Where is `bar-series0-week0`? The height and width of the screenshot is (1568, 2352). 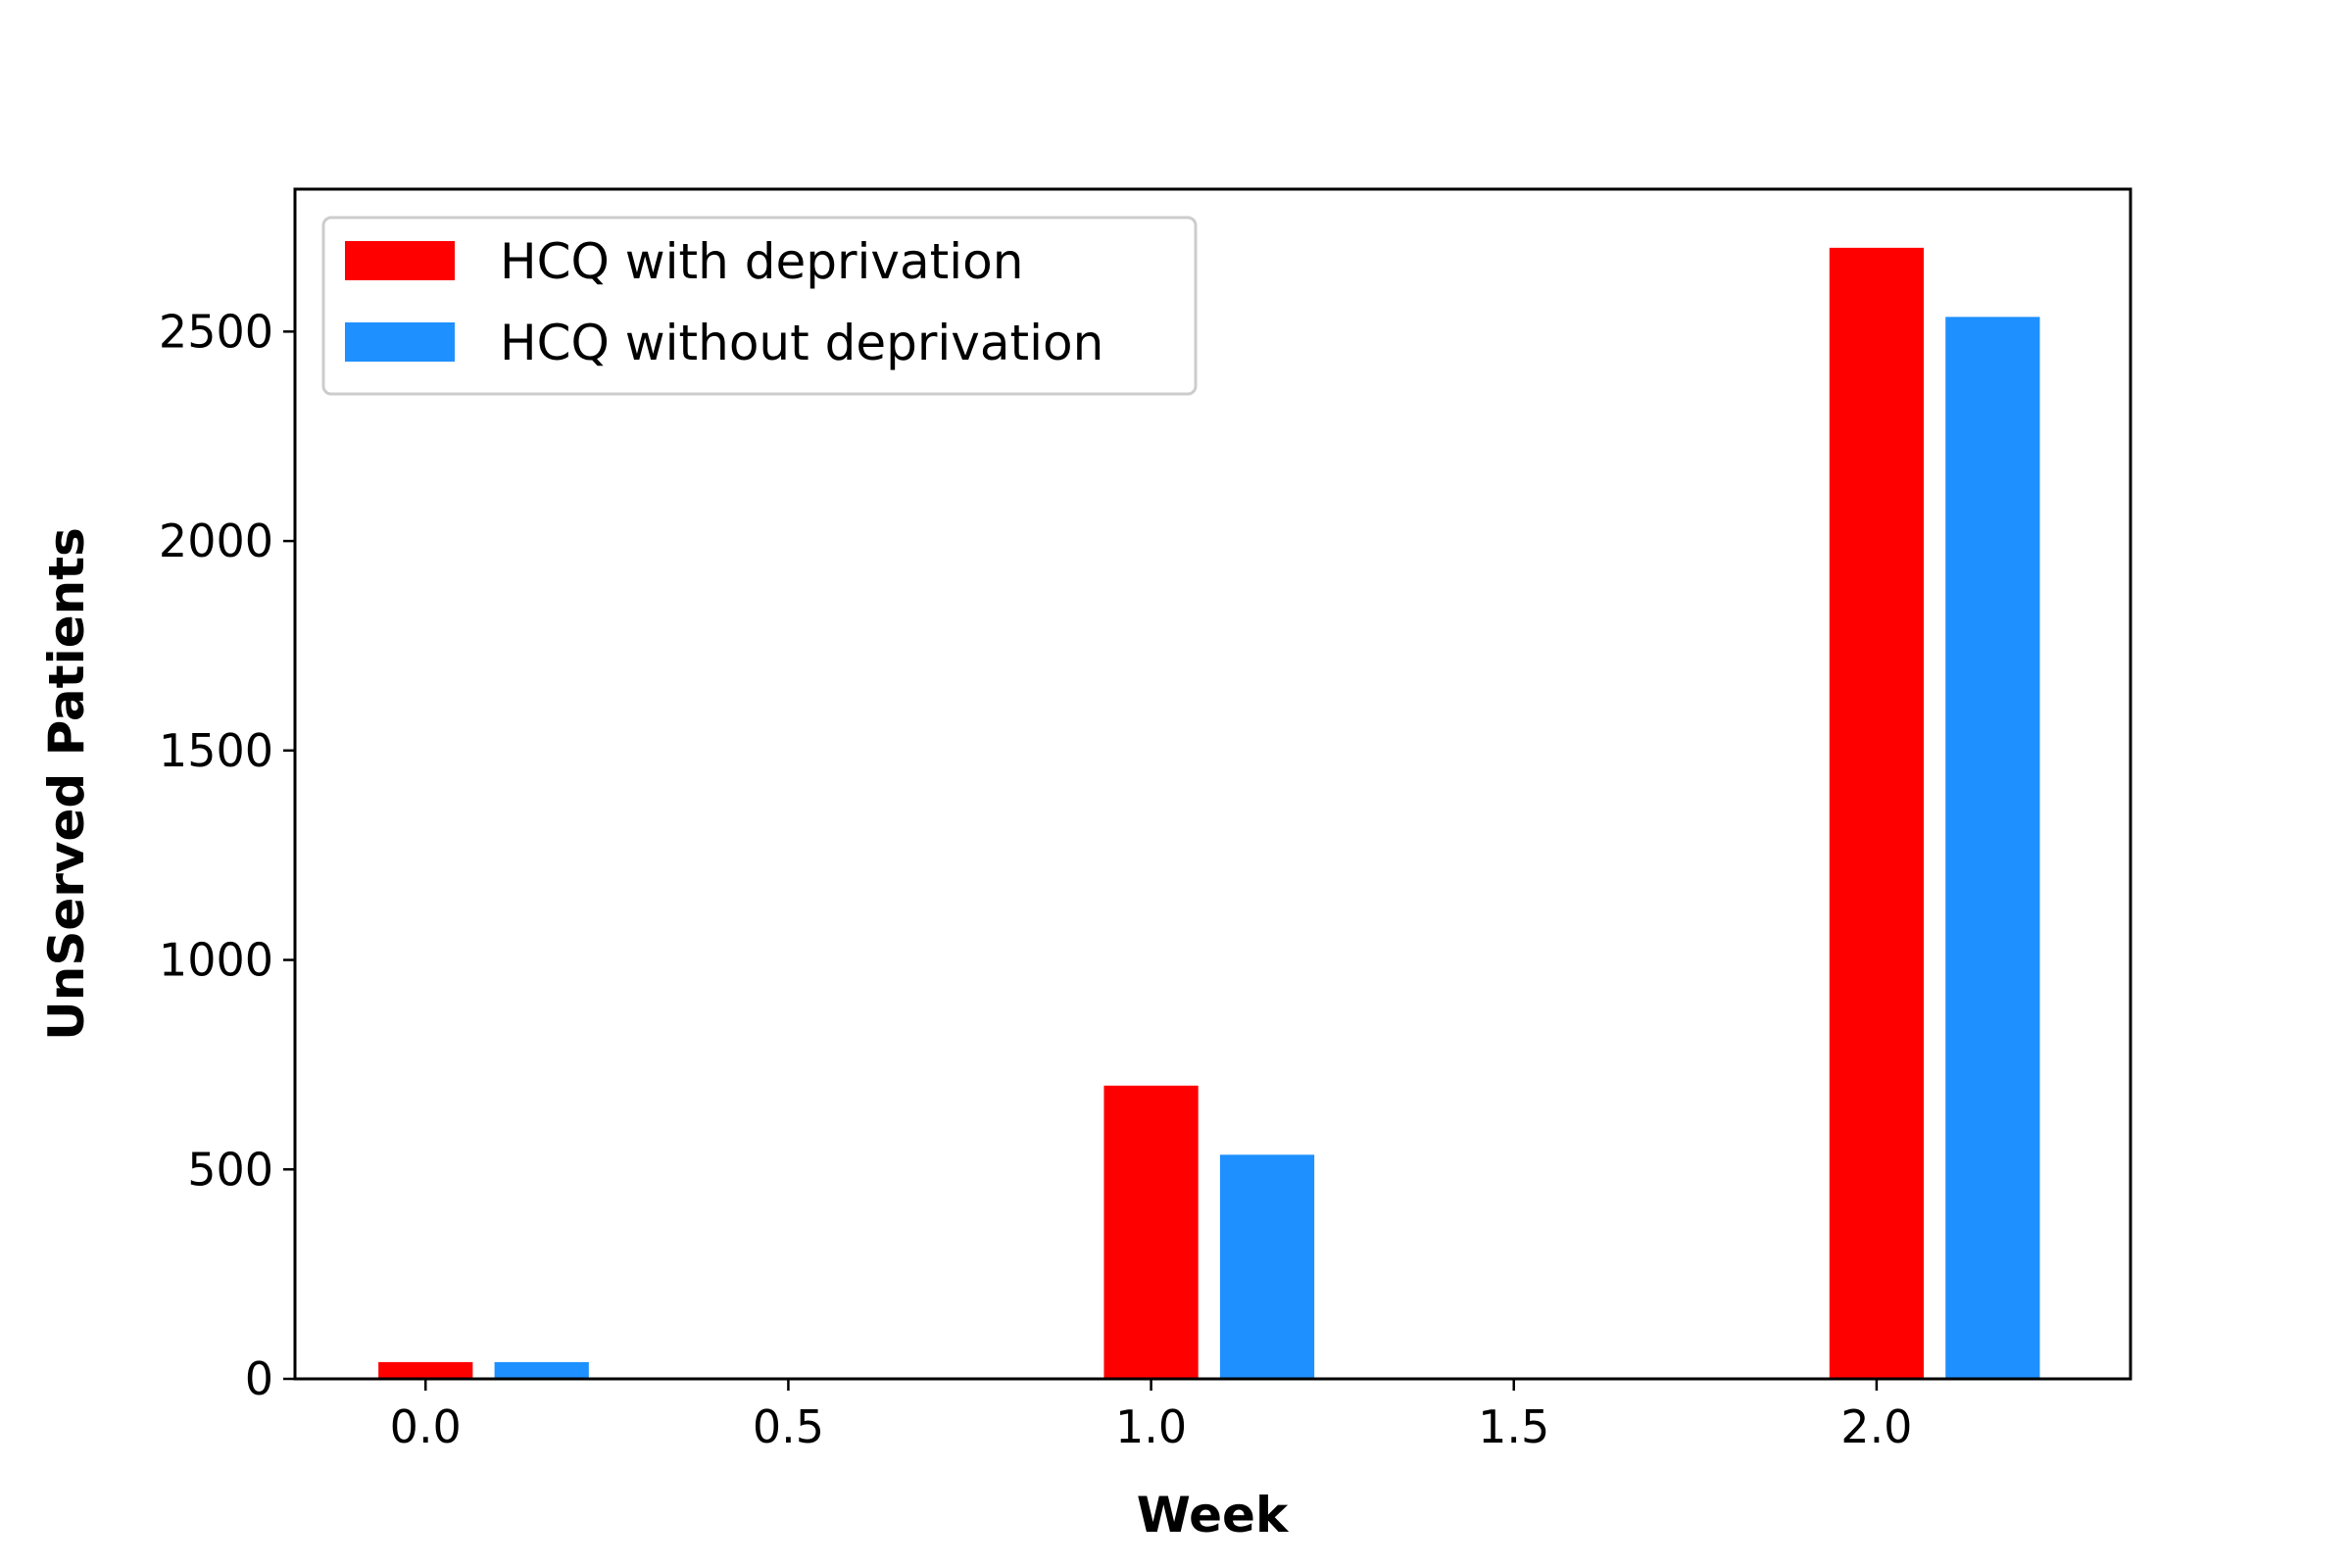
bar-series0-week0 is located at coordinates (425, 1370).